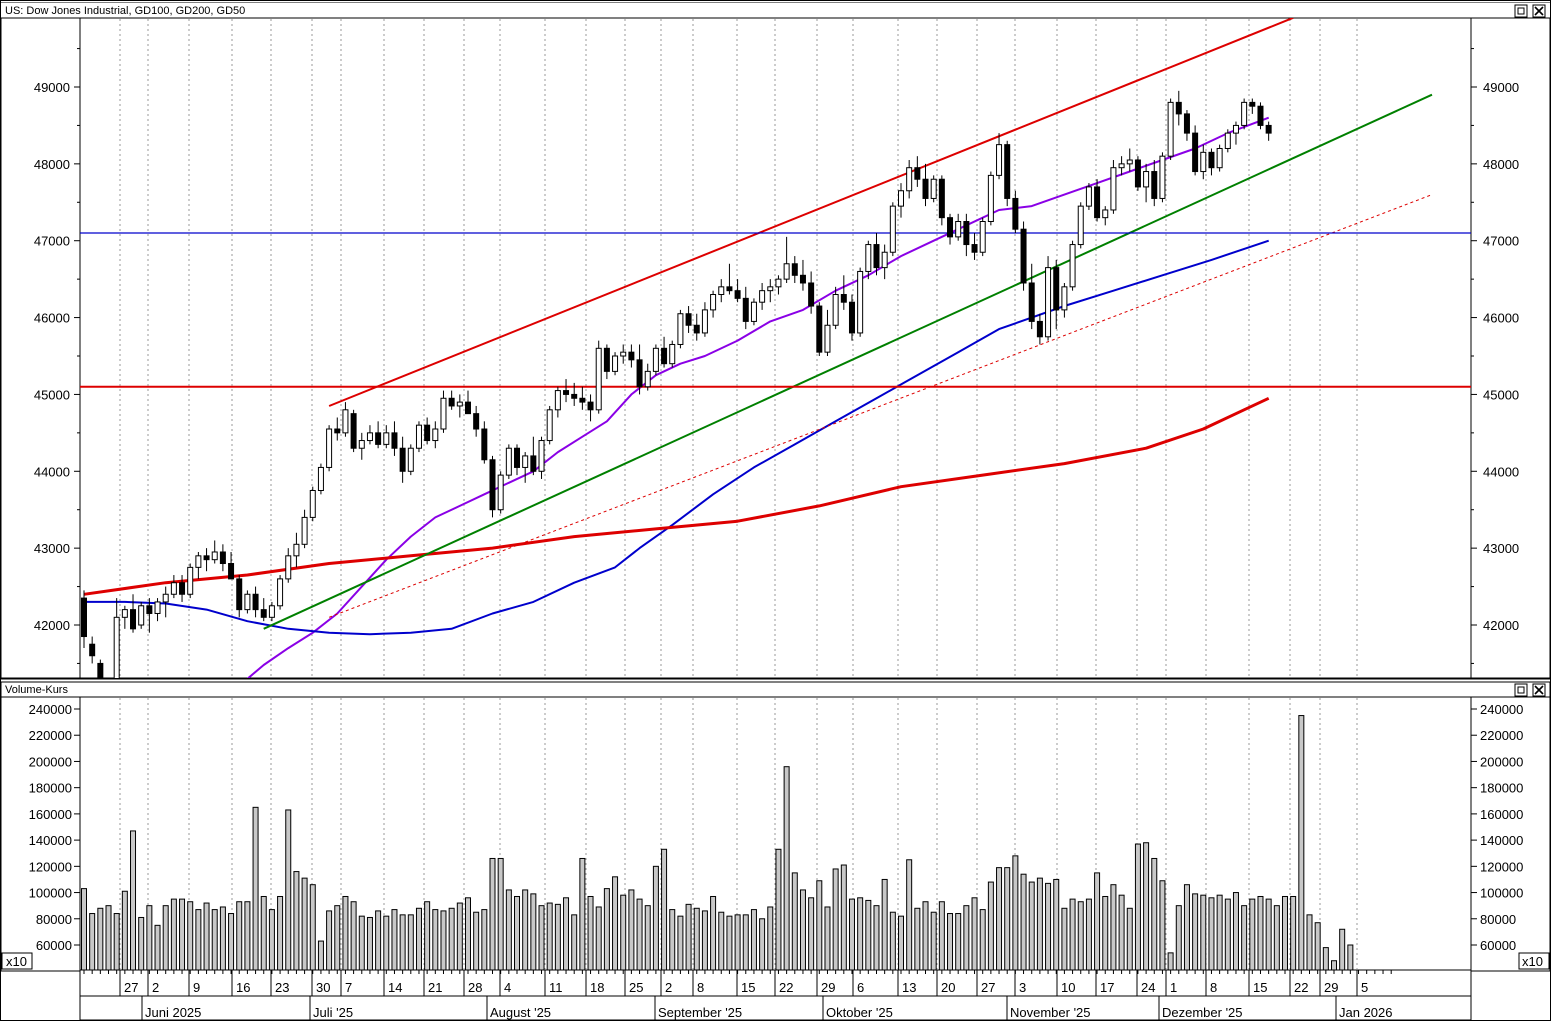 This screenshot has height=1021, width=1551. I want to click on price-tick-label-left: 42000, so click(52, 625).